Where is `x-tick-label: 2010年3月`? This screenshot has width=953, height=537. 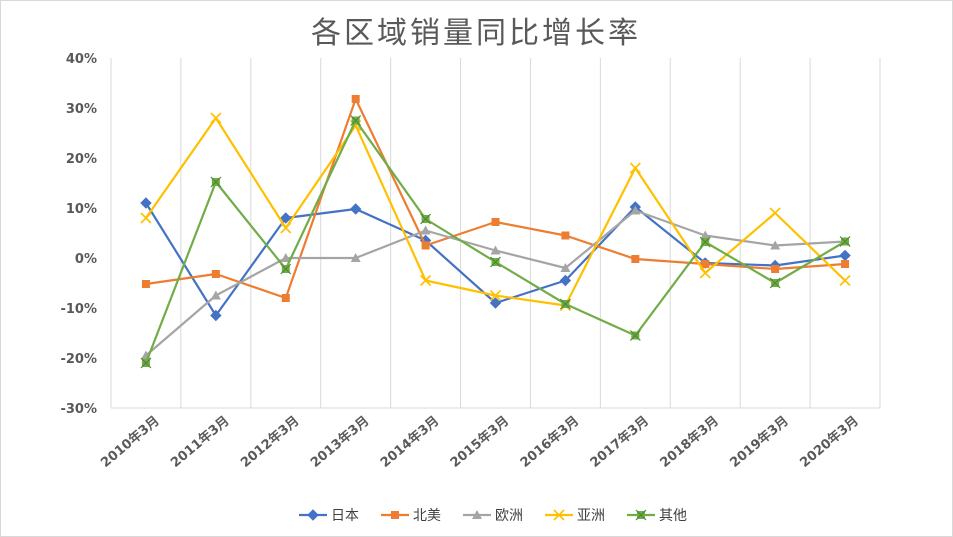
x-tick-label: 2010年3月 is located at coordinates (130, 442).